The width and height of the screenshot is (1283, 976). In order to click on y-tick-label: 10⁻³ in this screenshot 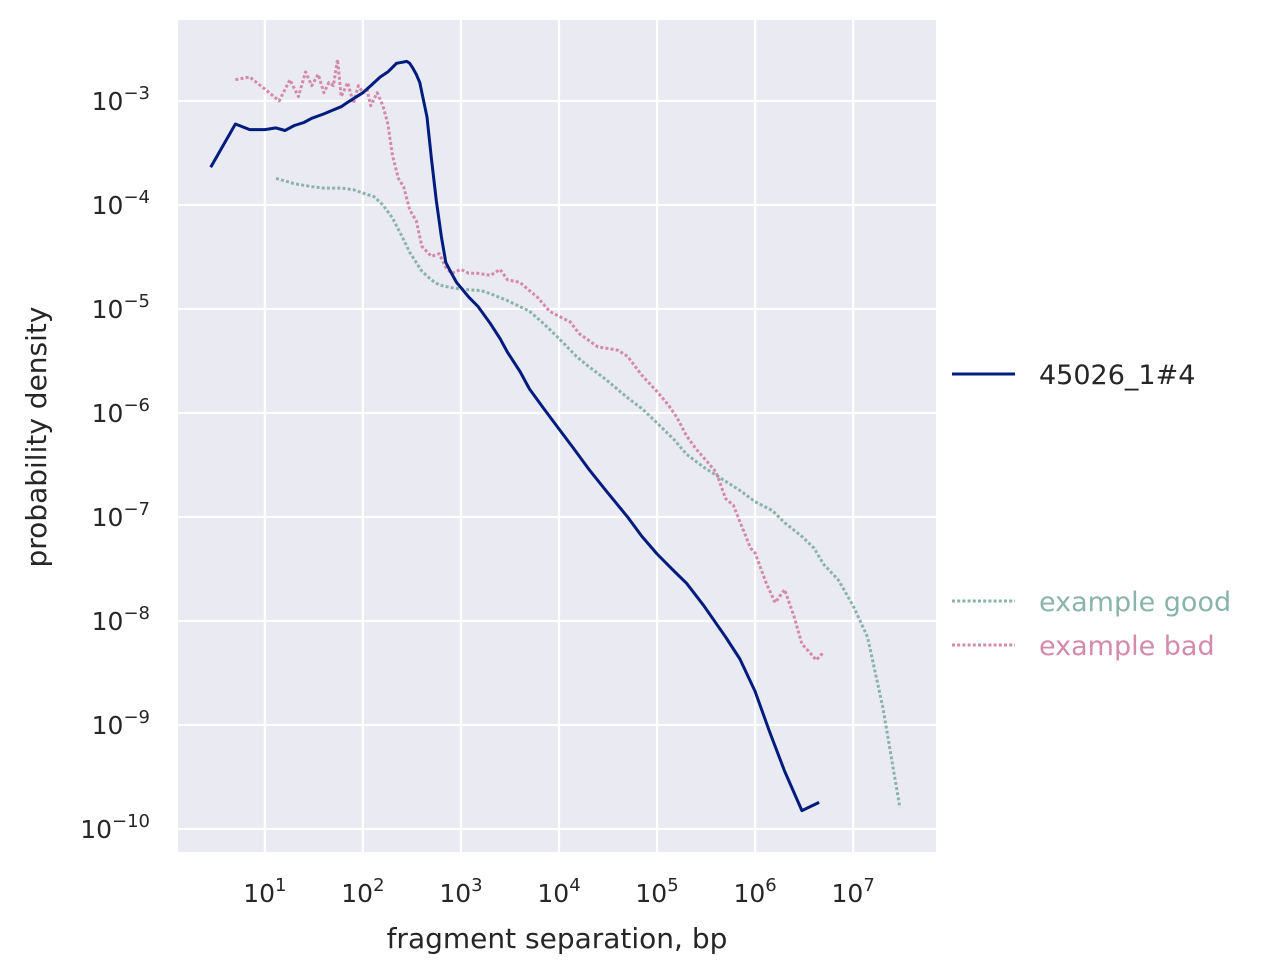, I will do `click(121, 99)`.